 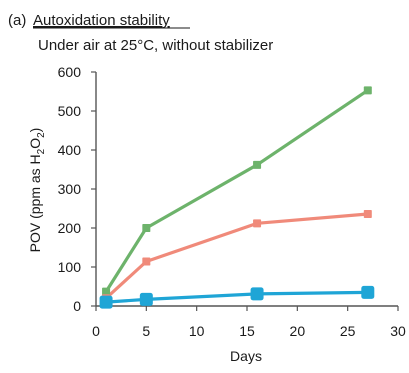 What do you see at coordinates (197, 331) in the screenshot?
I see `x-tick-label: 10` at bounding box center [197, 331].